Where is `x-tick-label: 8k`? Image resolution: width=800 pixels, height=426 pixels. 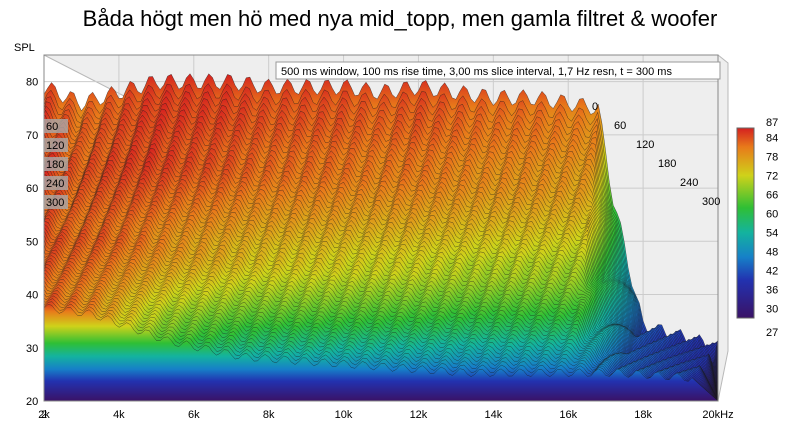
x-tick-label: 8k is located at coordinates (269, 415).